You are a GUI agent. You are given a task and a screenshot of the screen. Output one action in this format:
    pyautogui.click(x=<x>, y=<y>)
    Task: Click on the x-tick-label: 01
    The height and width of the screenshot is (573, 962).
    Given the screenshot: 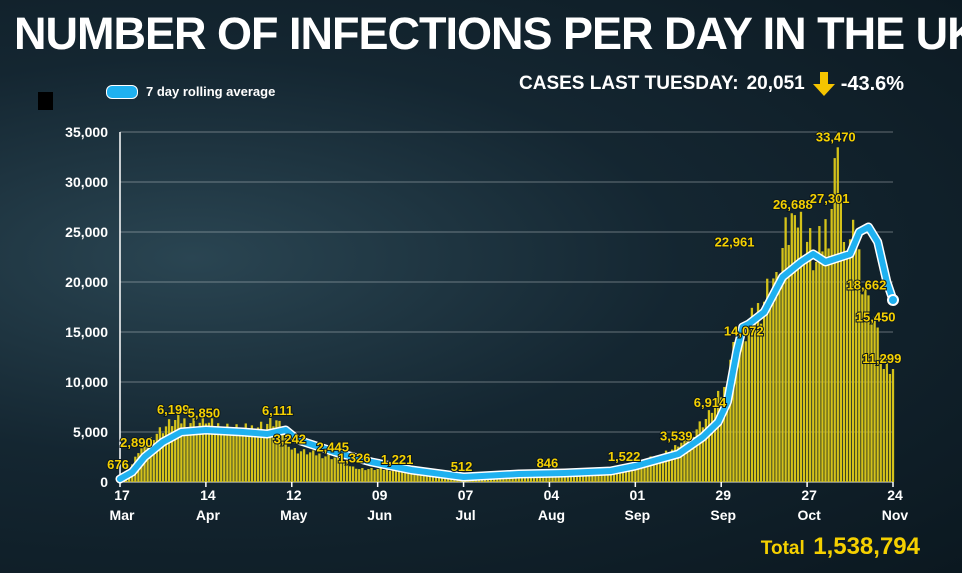 What is the action you would take?
    pyautogui.click(x=638, y=495)
    